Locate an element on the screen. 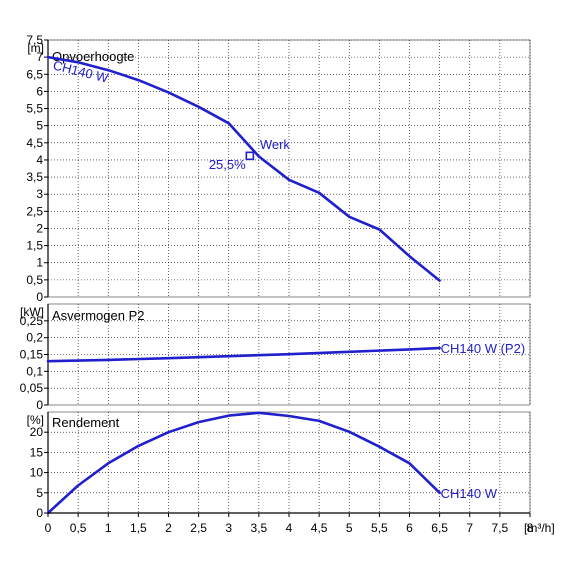 This screenshot has height=562, width=567. y-tick-label: 15 is located at coordinates (37, 452).